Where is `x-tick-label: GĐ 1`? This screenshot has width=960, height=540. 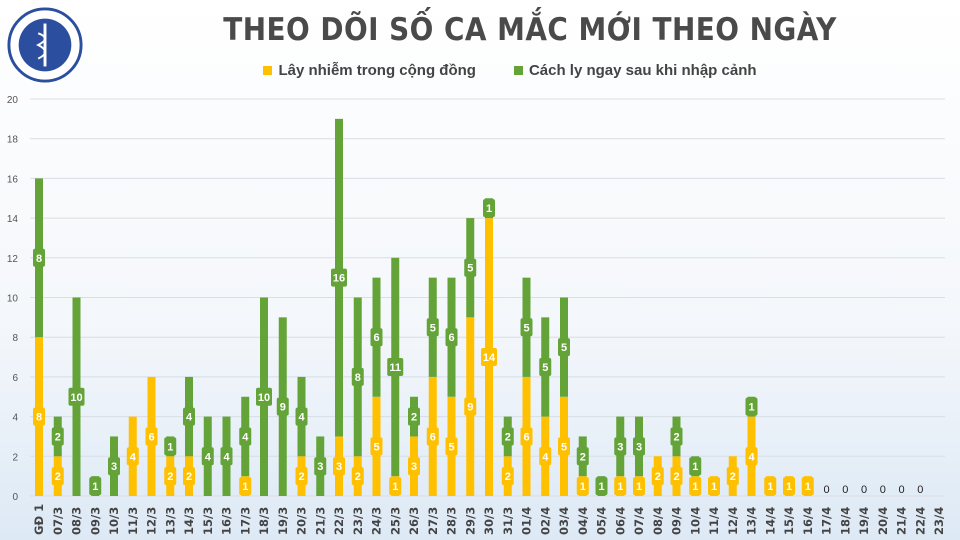 x-tick-label: GĐ 1 is located at coordinates (39, 519).